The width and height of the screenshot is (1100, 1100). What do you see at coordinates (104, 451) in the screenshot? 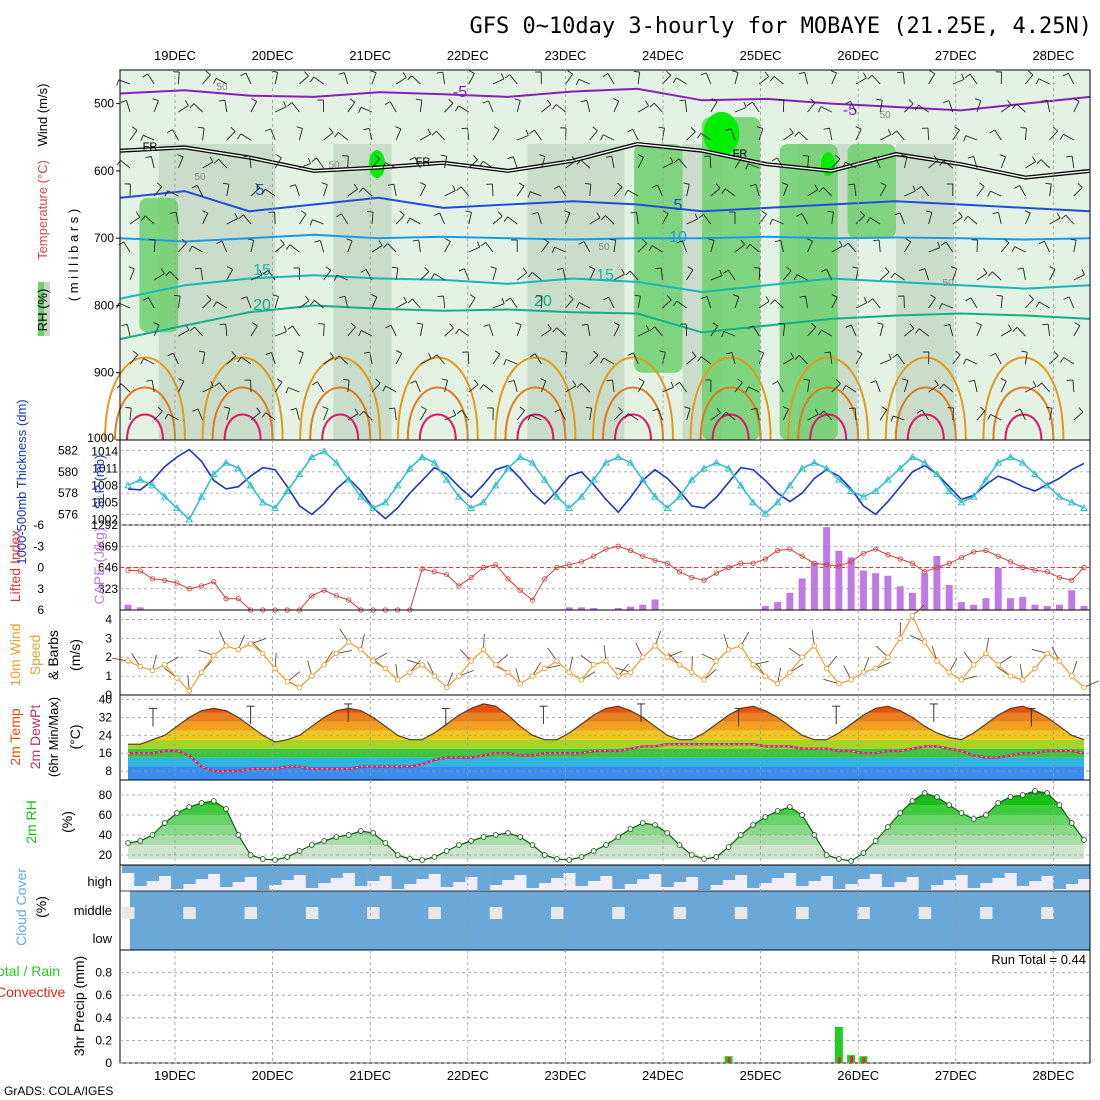
I see `slp-tick-label: 1014` at bounding box center [104, 451].